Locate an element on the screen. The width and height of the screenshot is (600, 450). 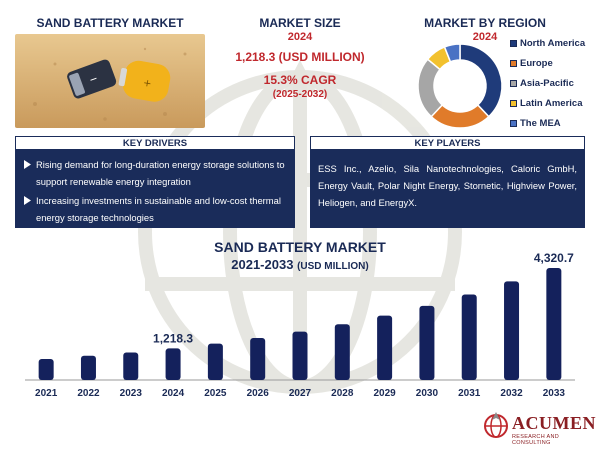
chart-title-unit: (USD MILLION) is located at coordinates (333, 266).